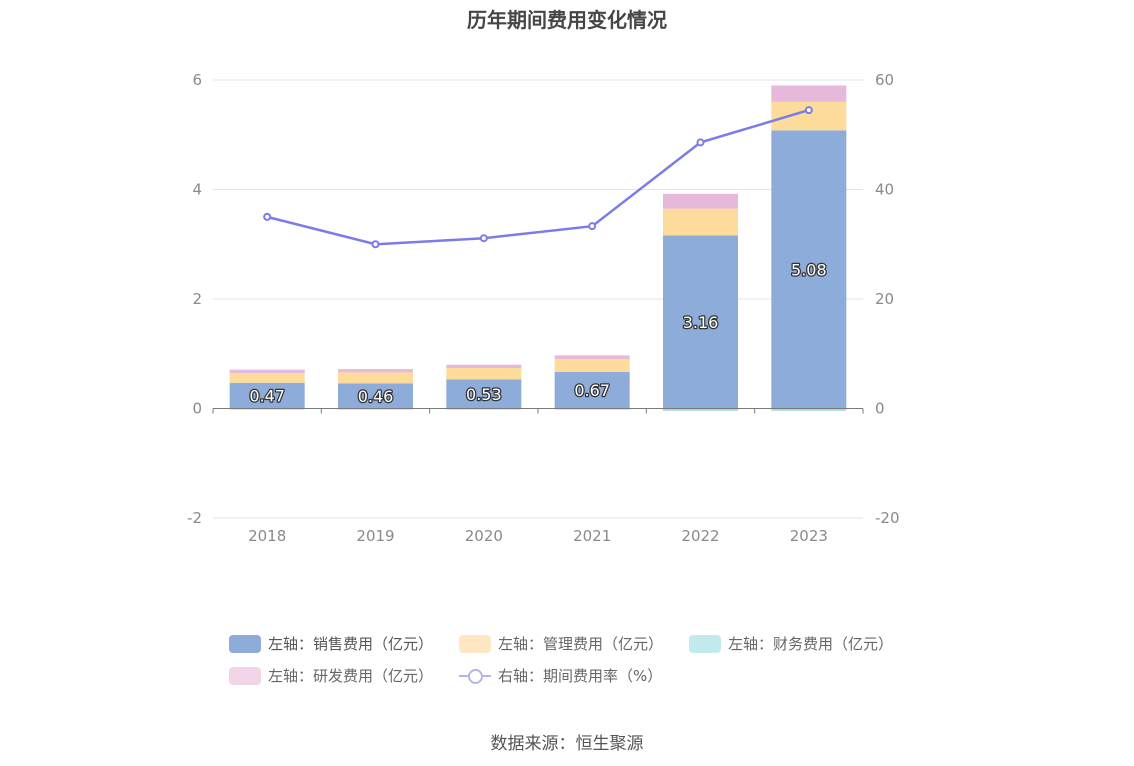 The height and width of the screenshot is (766, 1134). I want to click on legend-label-rnd: 左轴：研发费用（亿元）, so click(351, 676).